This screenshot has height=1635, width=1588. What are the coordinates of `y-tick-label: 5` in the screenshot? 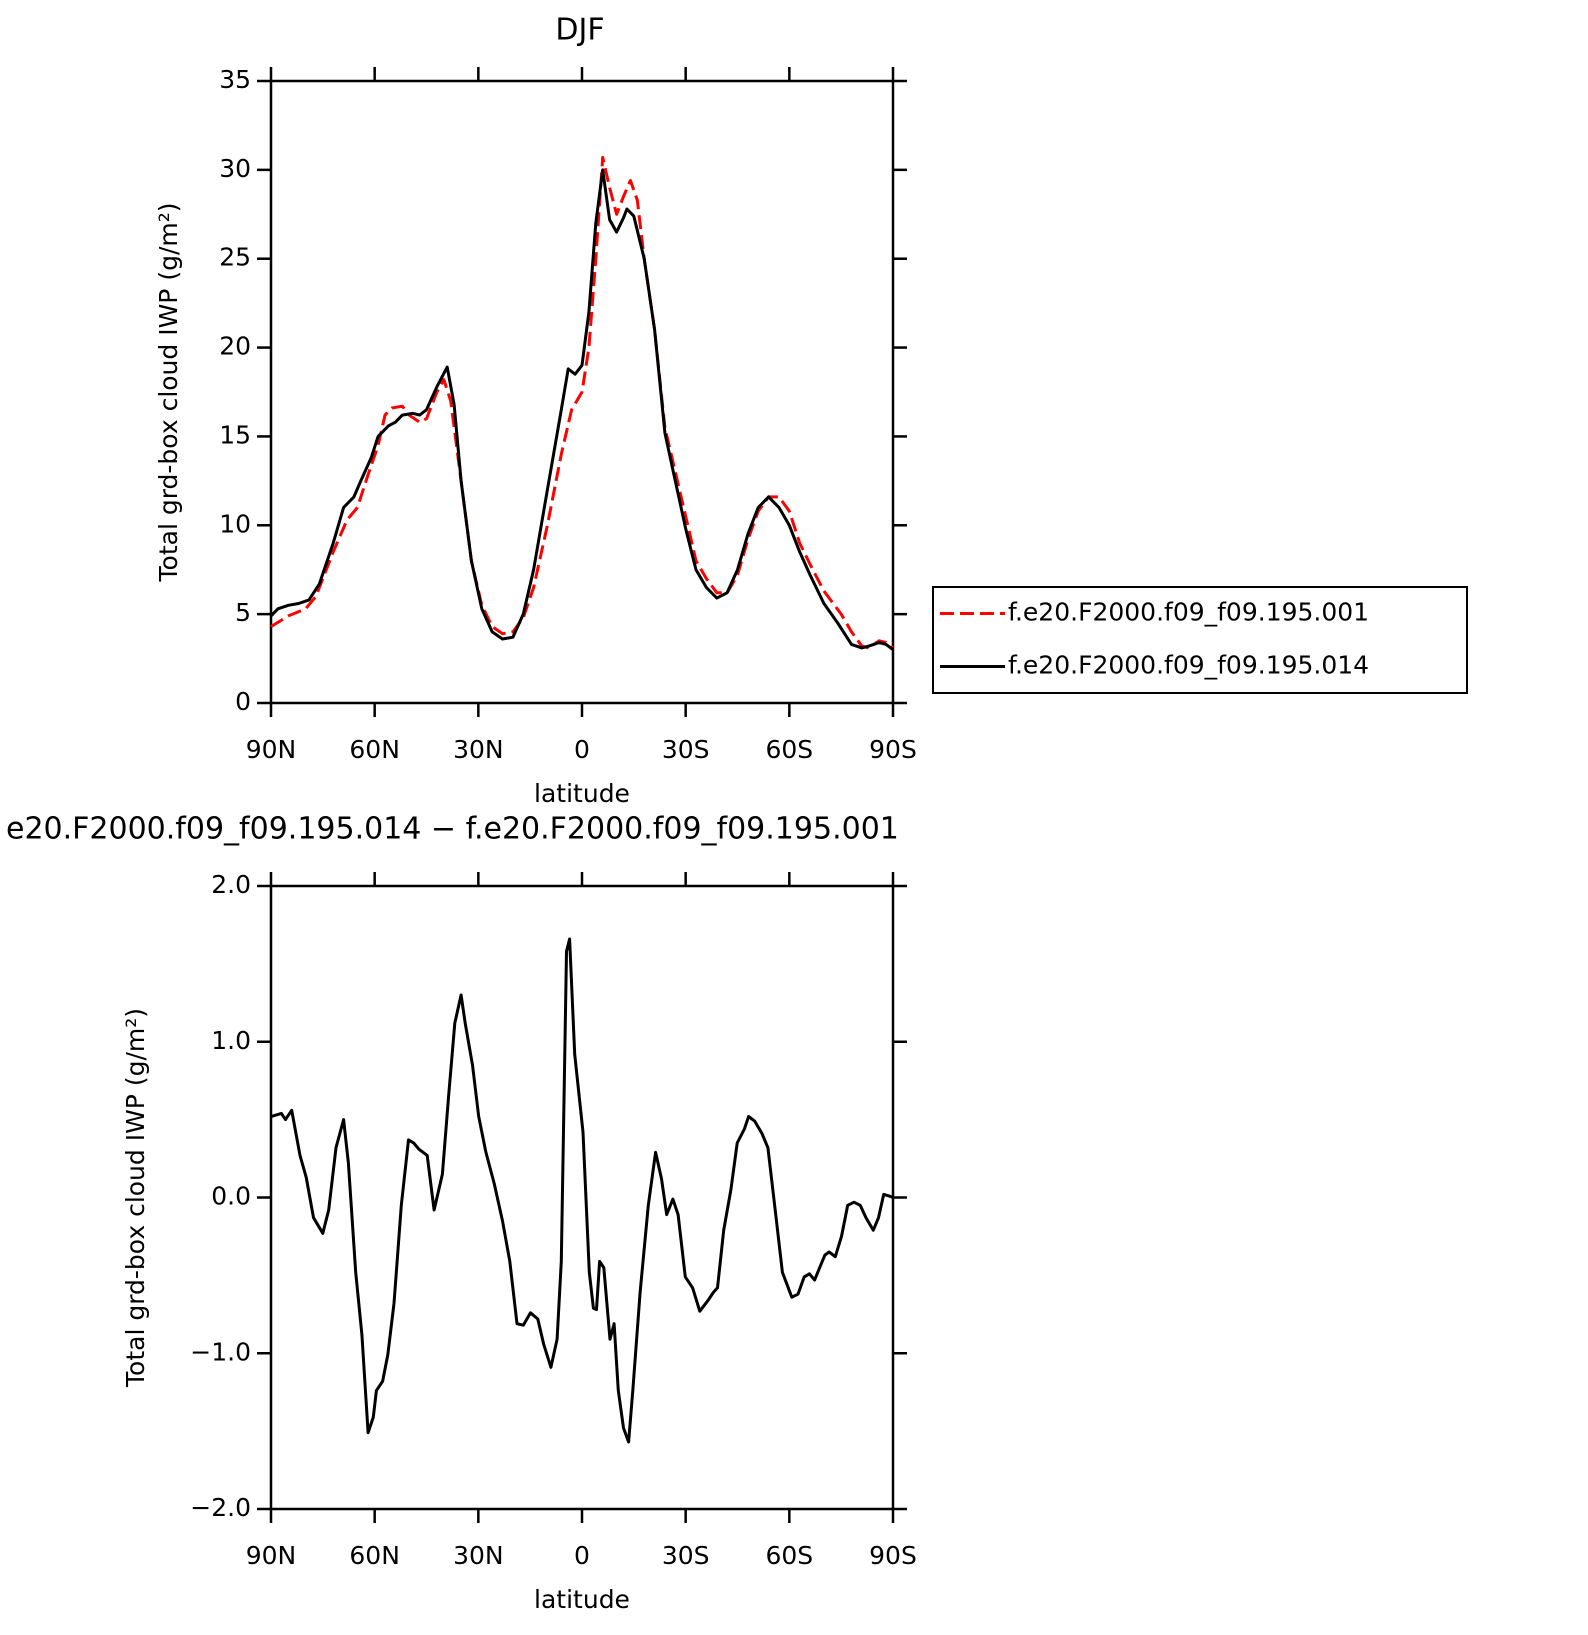 It's located at (243, 612).